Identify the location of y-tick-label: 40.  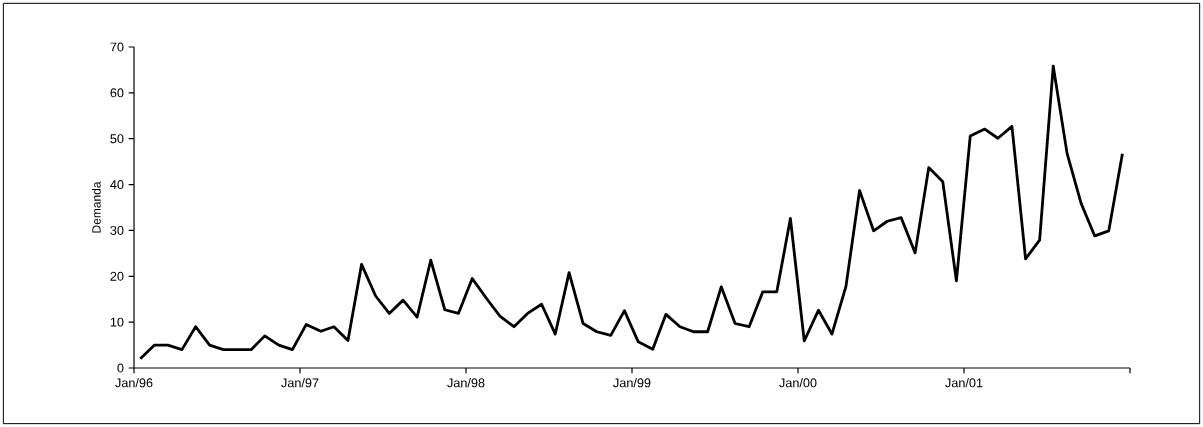
(117, 185).